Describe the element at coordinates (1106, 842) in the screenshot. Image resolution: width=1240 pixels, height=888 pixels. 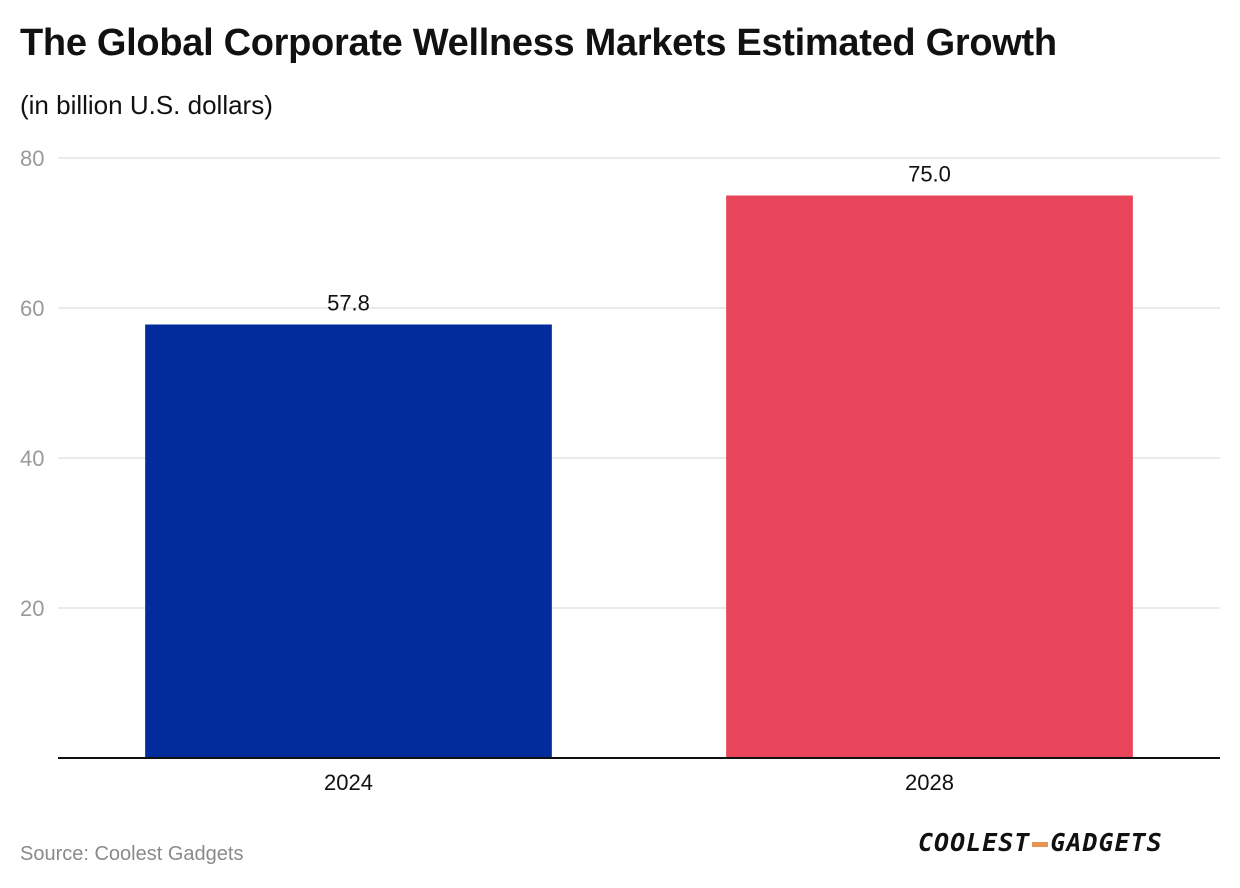
I see `logo-text-gadgets: GADGETS` at that location.